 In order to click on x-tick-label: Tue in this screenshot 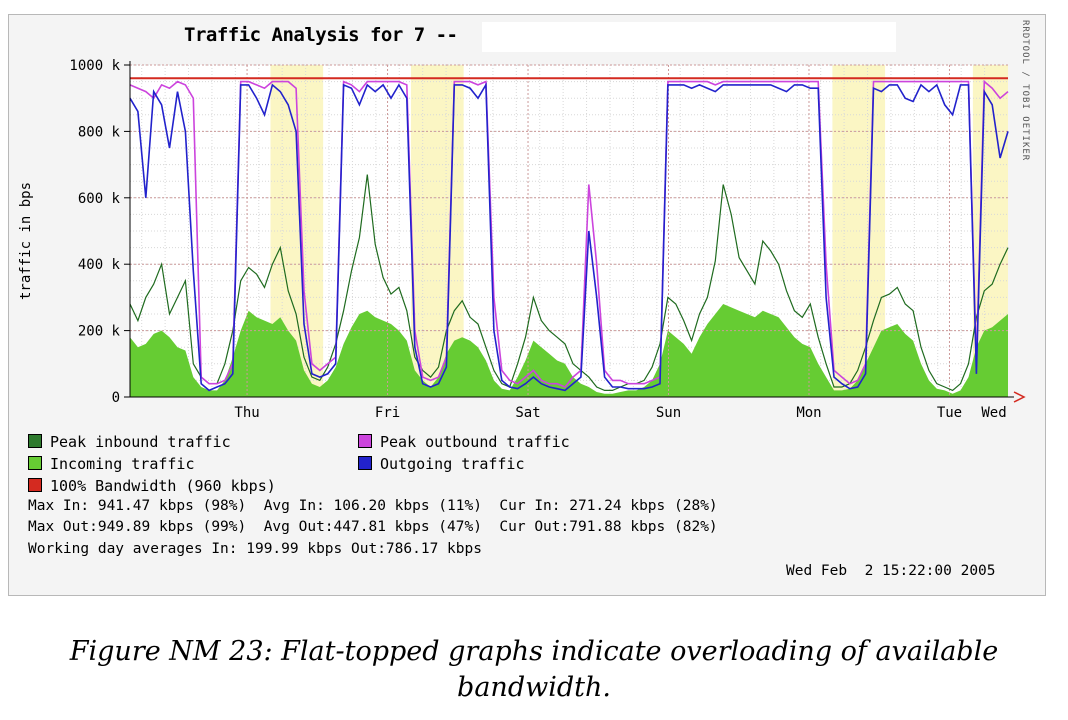, I will do `click(949, 413)`.